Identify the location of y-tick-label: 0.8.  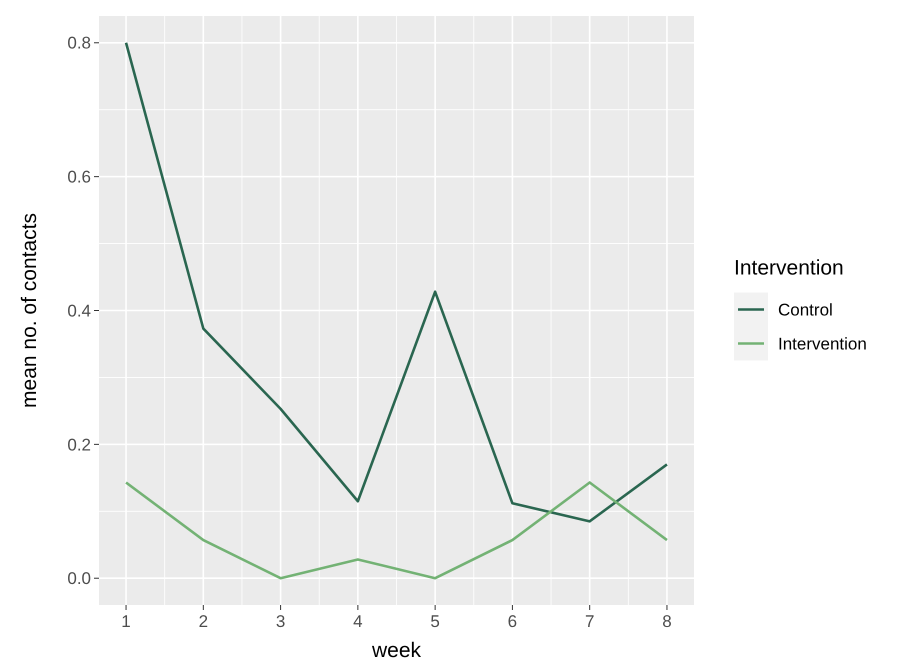
(79, 43).